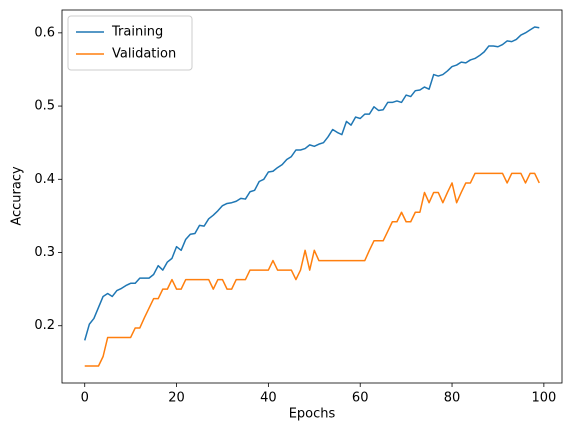 The width and height of the screenshot is (567, 432). What do you see at coordinates (543, 398) in the screenshot?
I see `x-tick-label: 100` at bounding box center [543, 398].